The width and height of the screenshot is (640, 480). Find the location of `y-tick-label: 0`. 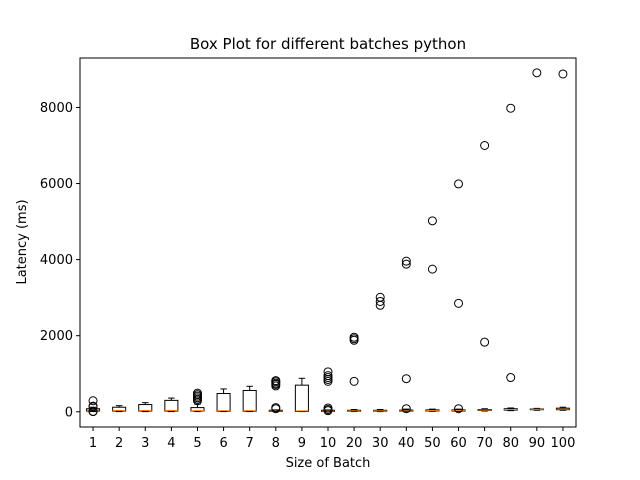

y-tick-label: 0 is located at coordinates (69, 412).